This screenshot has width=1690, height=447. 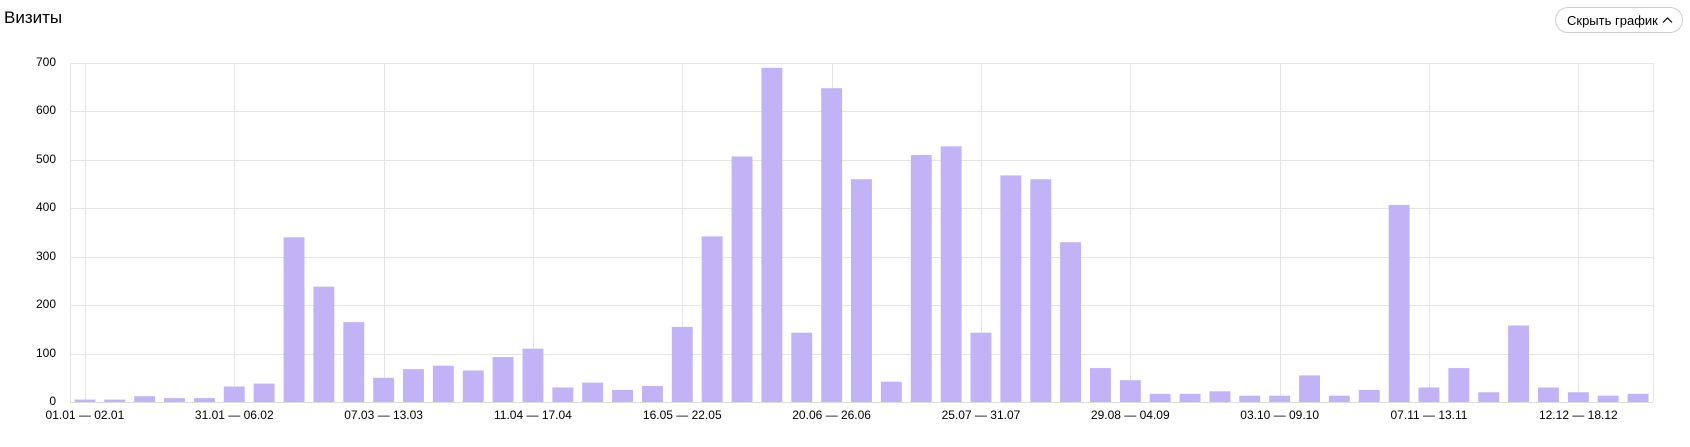 What do you see at coordinates (45, 352) in the screenshot?
I see `y-axis-tick-label: 100` at bounding box center [45, 352].